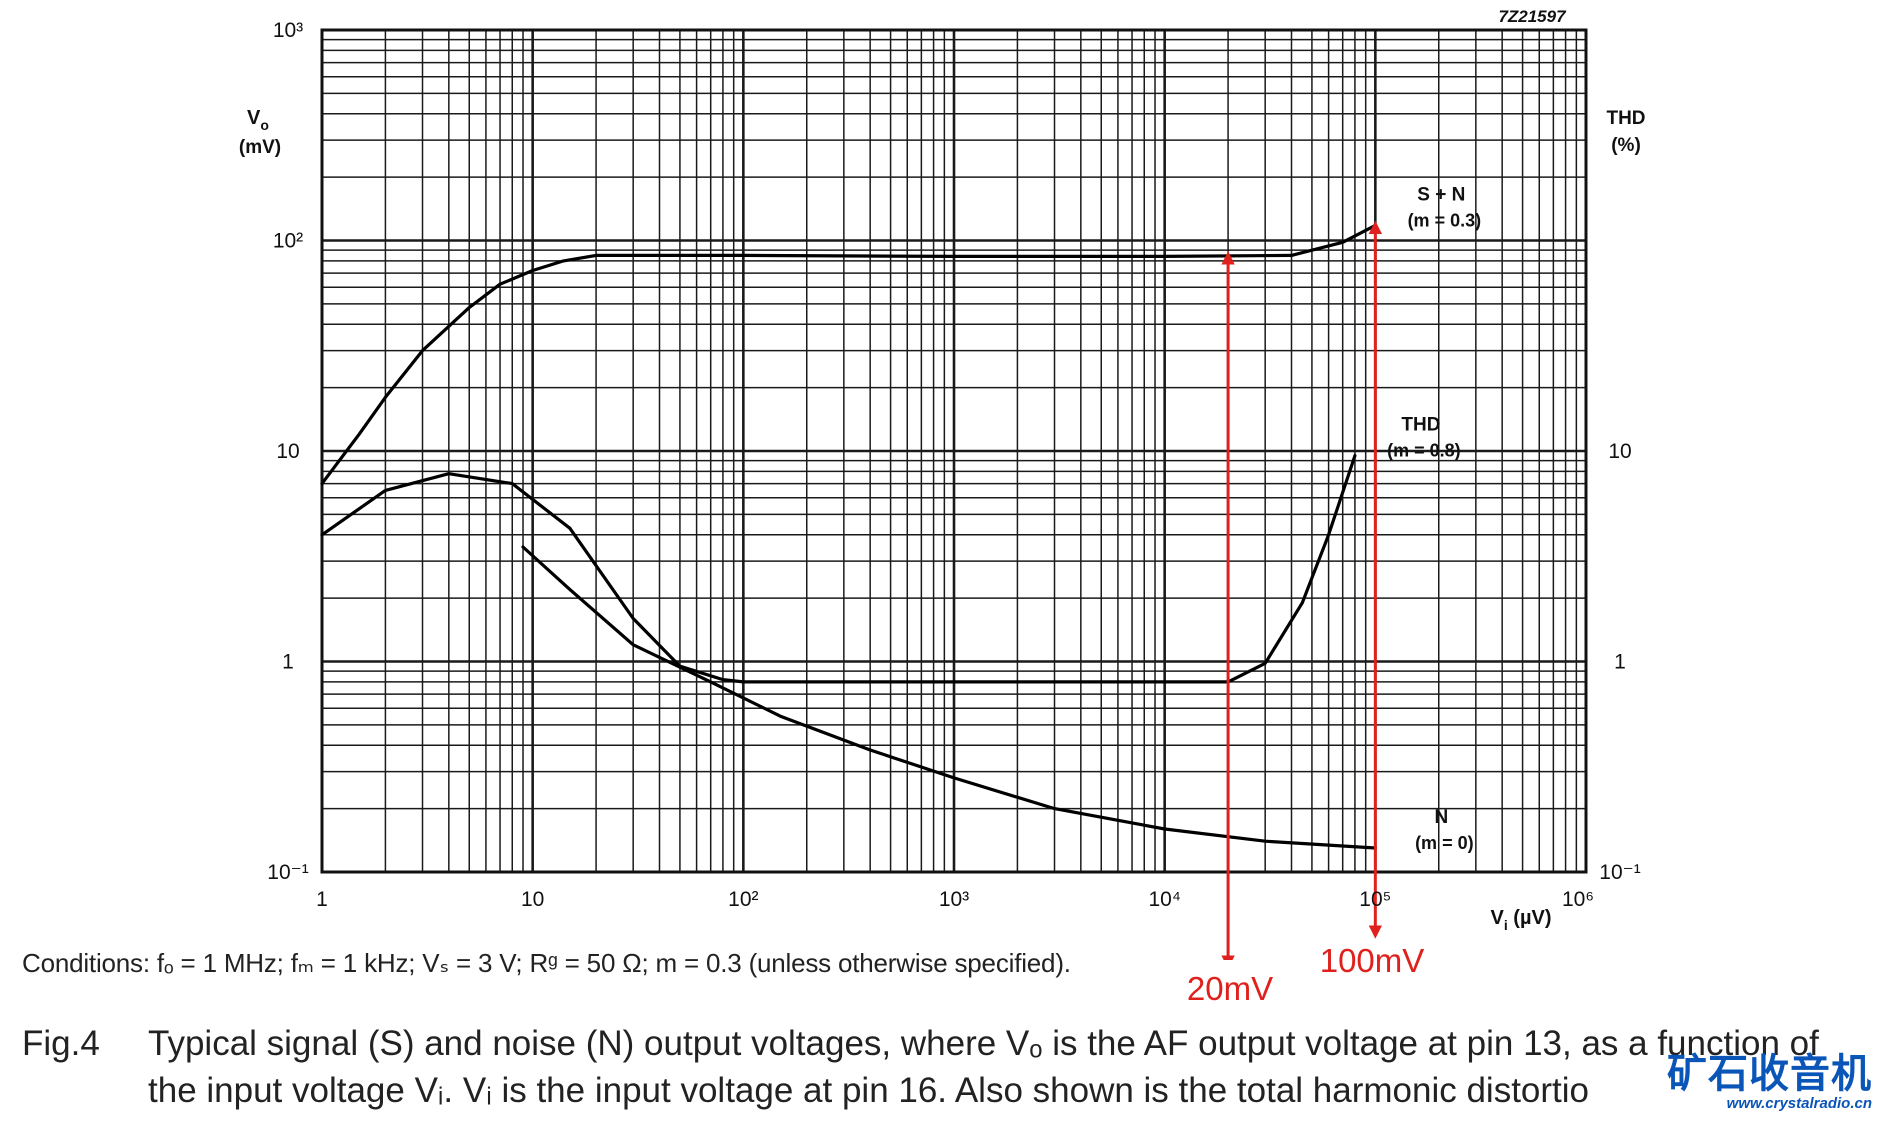  What do you see at coordinates (1164, 899) in the screenshot?
I see `x-tick-label: 10⁴` at bounding box center [1164, 899].